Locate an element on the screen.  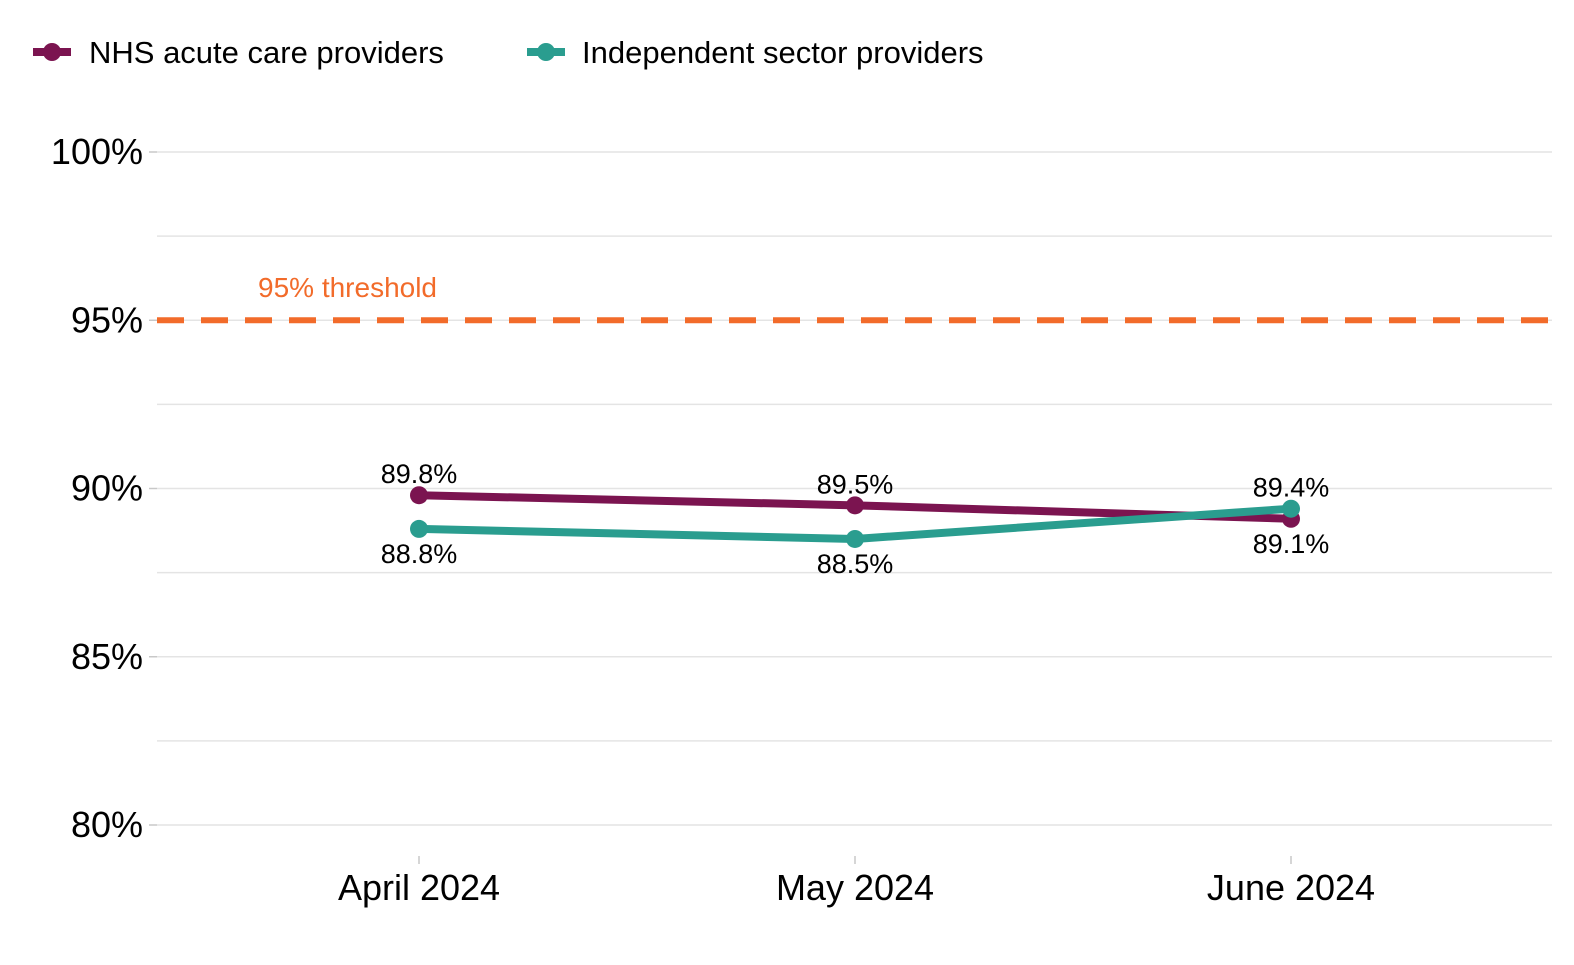
threshold-label: 95% threshold is located at coordinates (347, 287).